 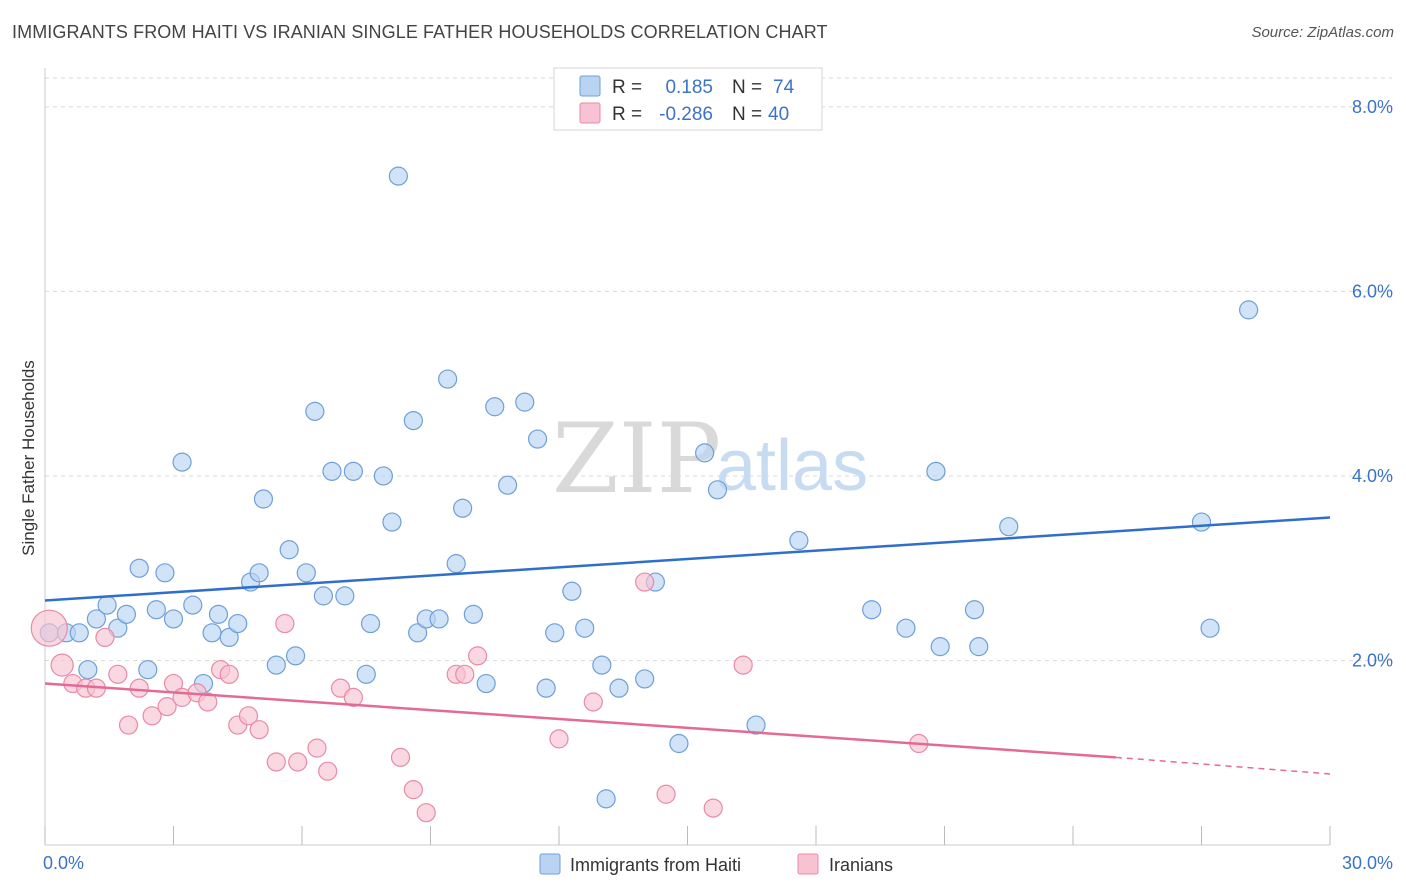 I want to click on watermark: ZIP atlas, so click(x=710, y=459).